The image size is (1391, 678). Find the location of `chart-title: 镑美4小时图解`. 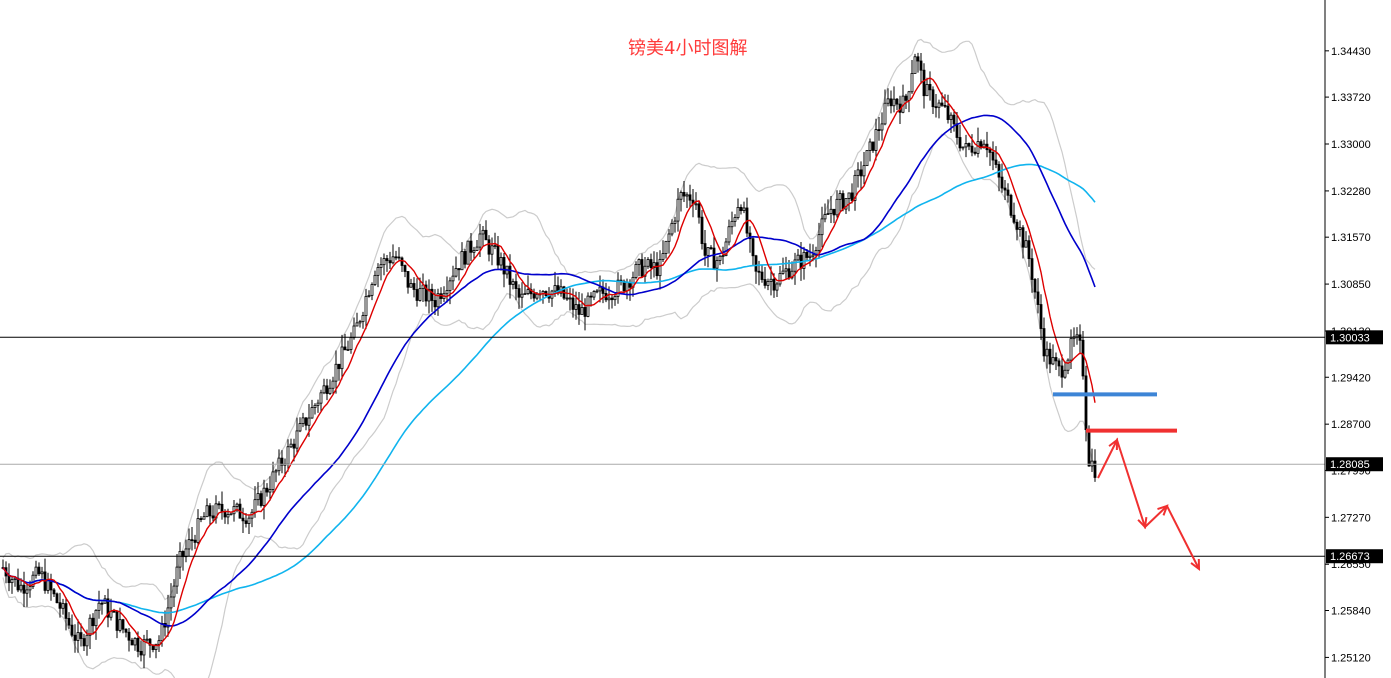

chart-title: 镑美4小时图解 is located at coordinates (687, 48).